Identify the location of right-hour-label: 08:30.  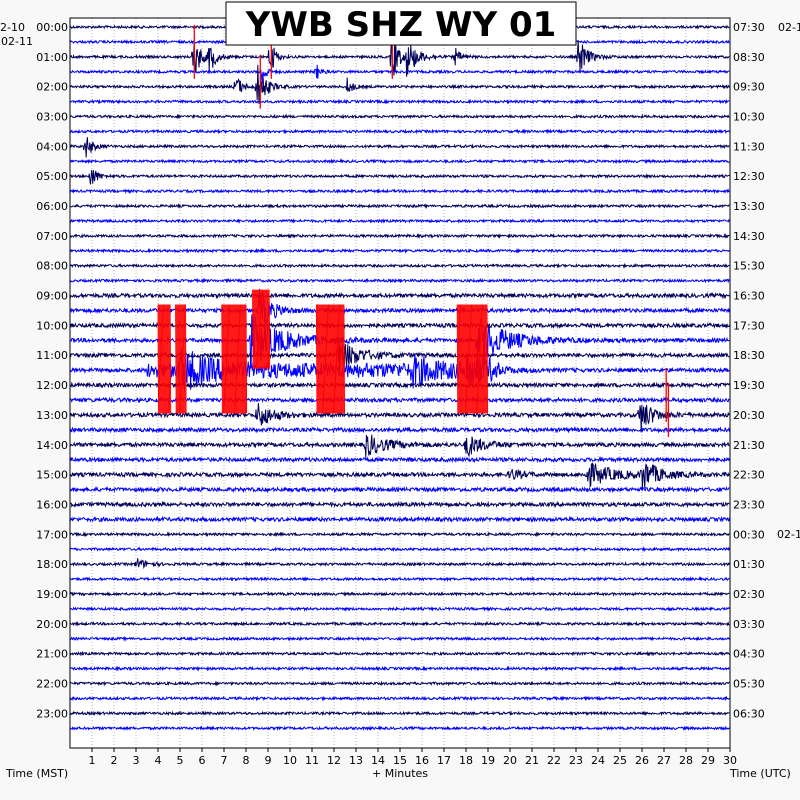
(749, 57).